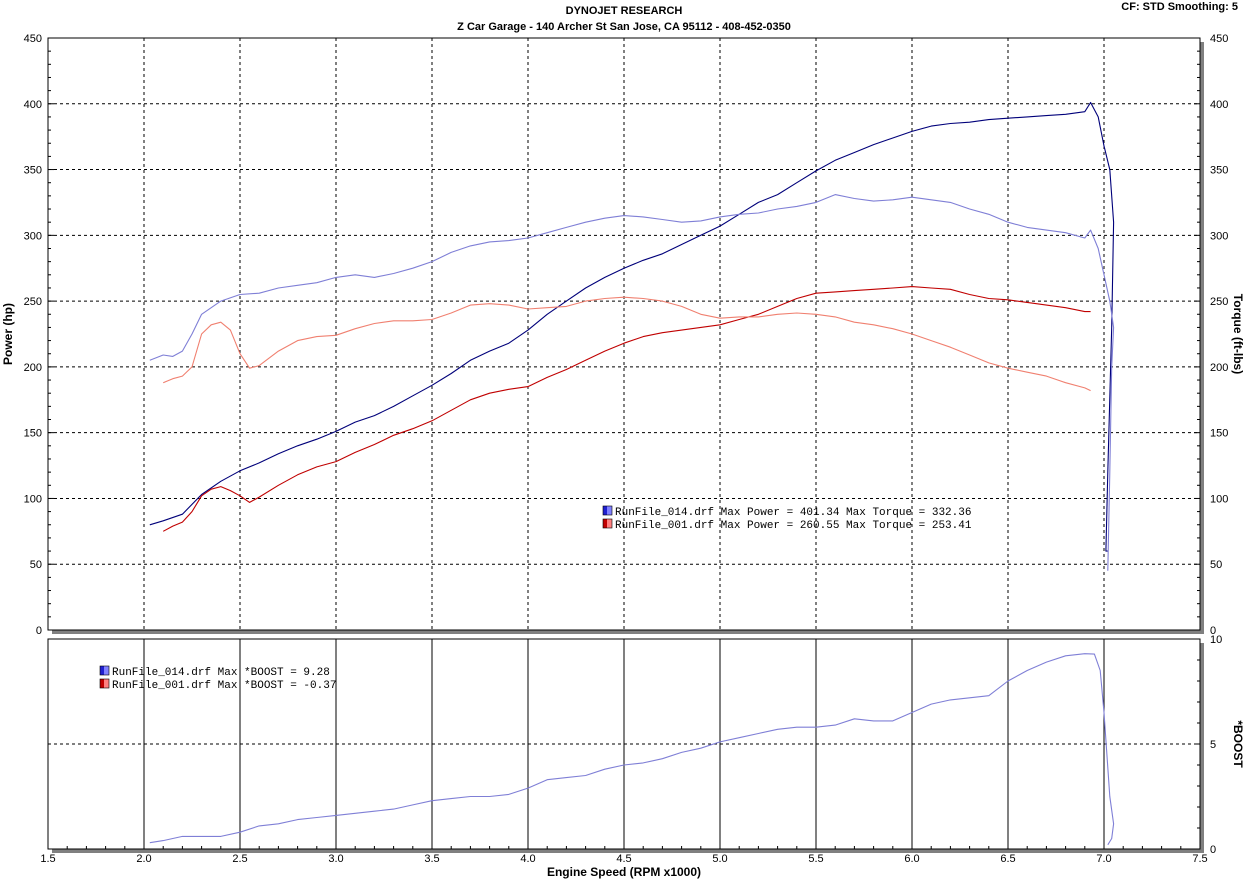 Image resolution: width=1248 pixels, height=880 pixels. What do you see at coordinates (33, 39) in the screenshot?
I see `power-tick-label: 450` at bounding box center [33, 39].